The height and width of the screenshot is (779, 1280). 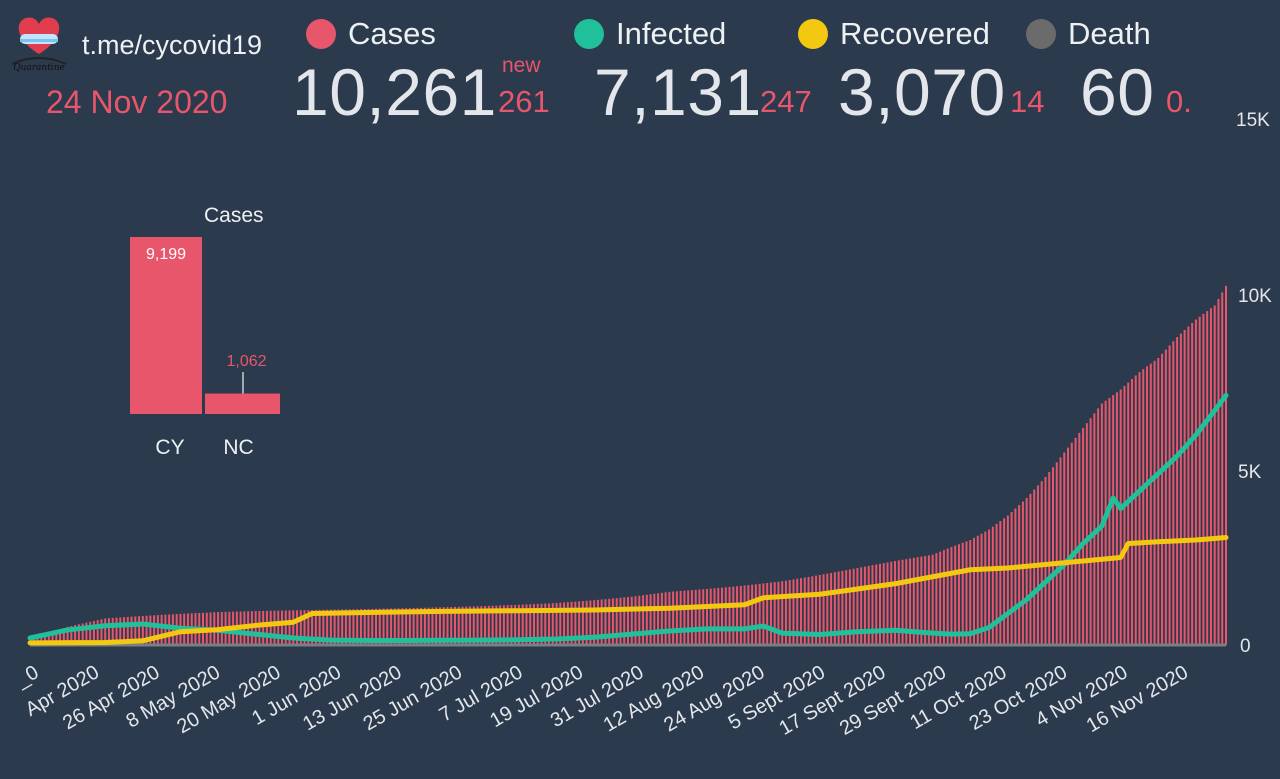 What do you see at coordinates (813, 34) in the screenshot?
I see `recovered-dot-icon` at bounding box center [813, 34].